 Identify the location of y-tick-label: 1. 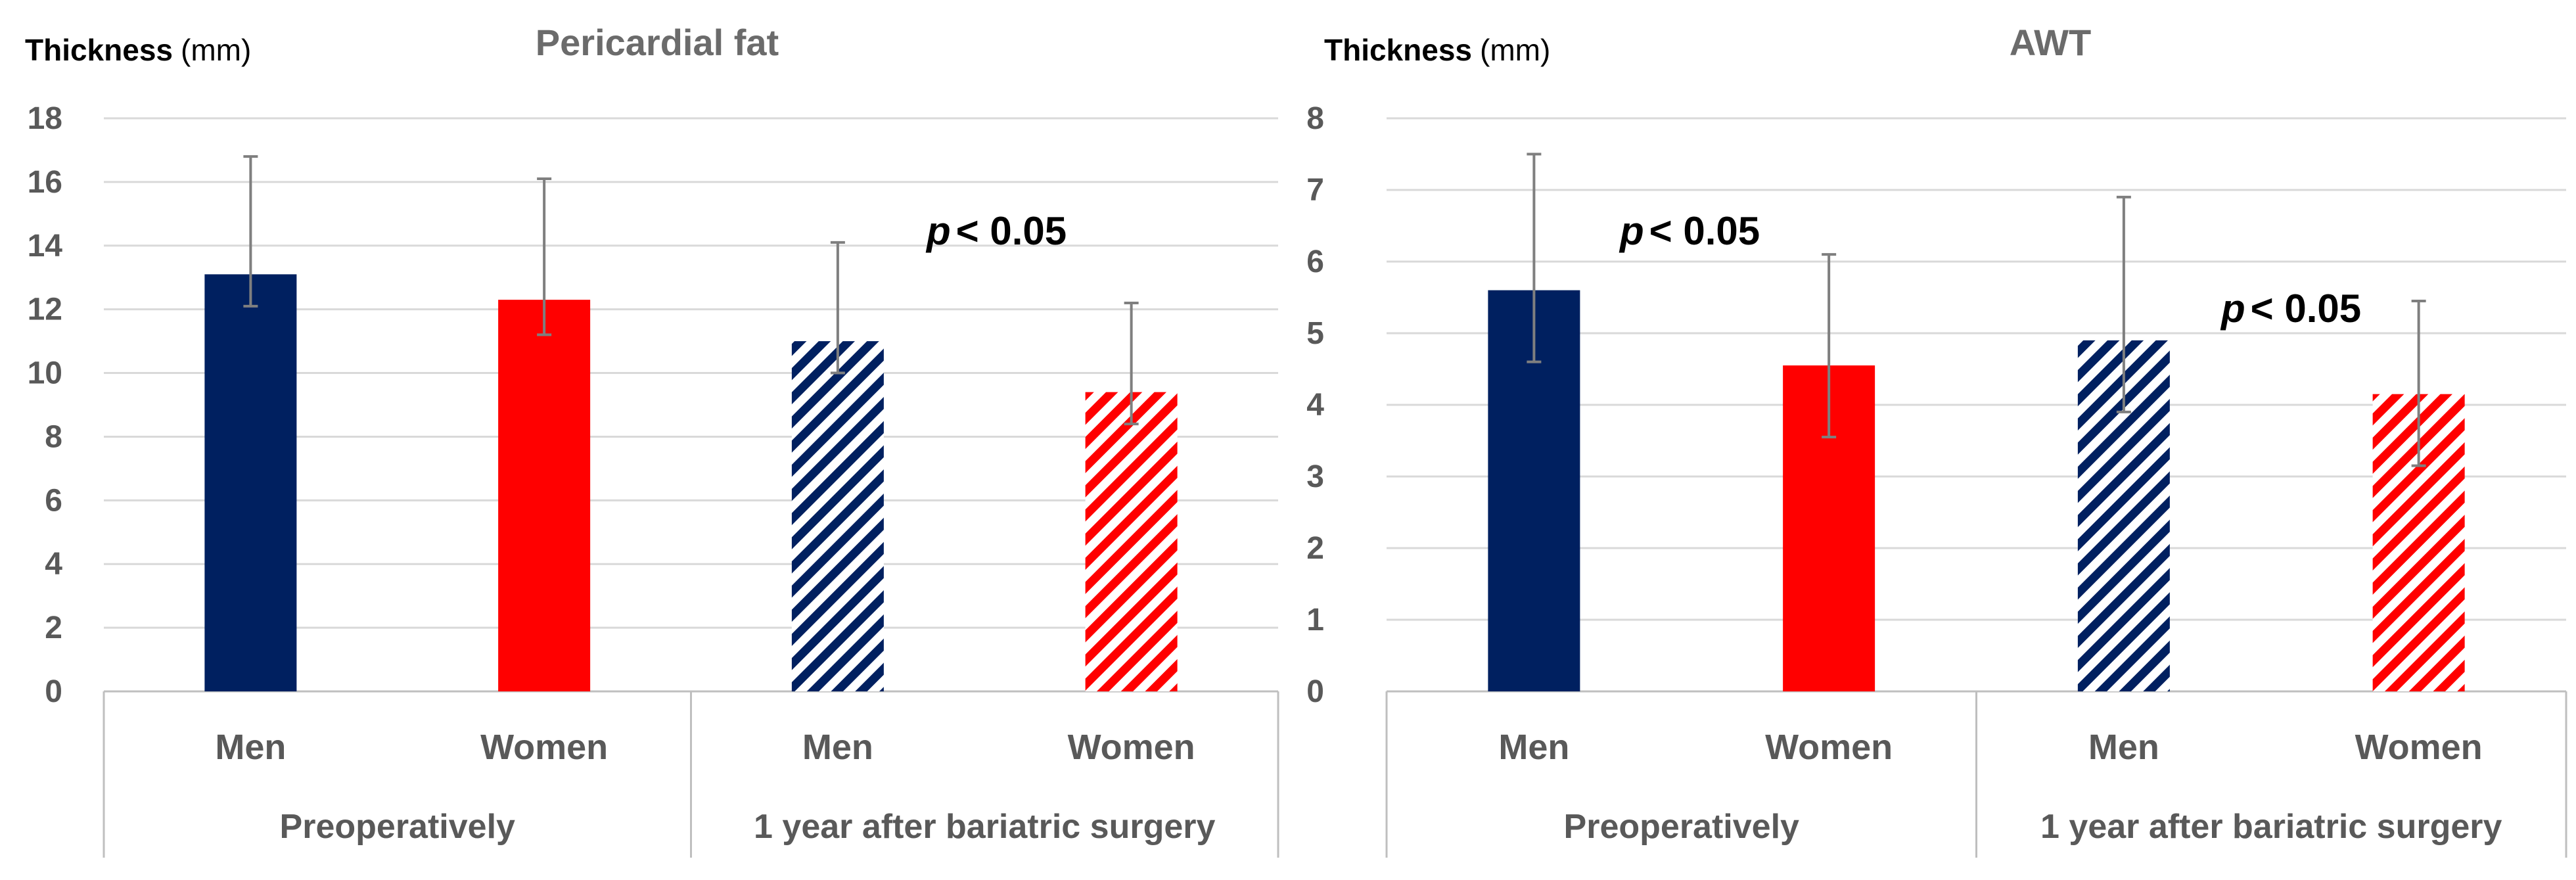
(1315, 620).